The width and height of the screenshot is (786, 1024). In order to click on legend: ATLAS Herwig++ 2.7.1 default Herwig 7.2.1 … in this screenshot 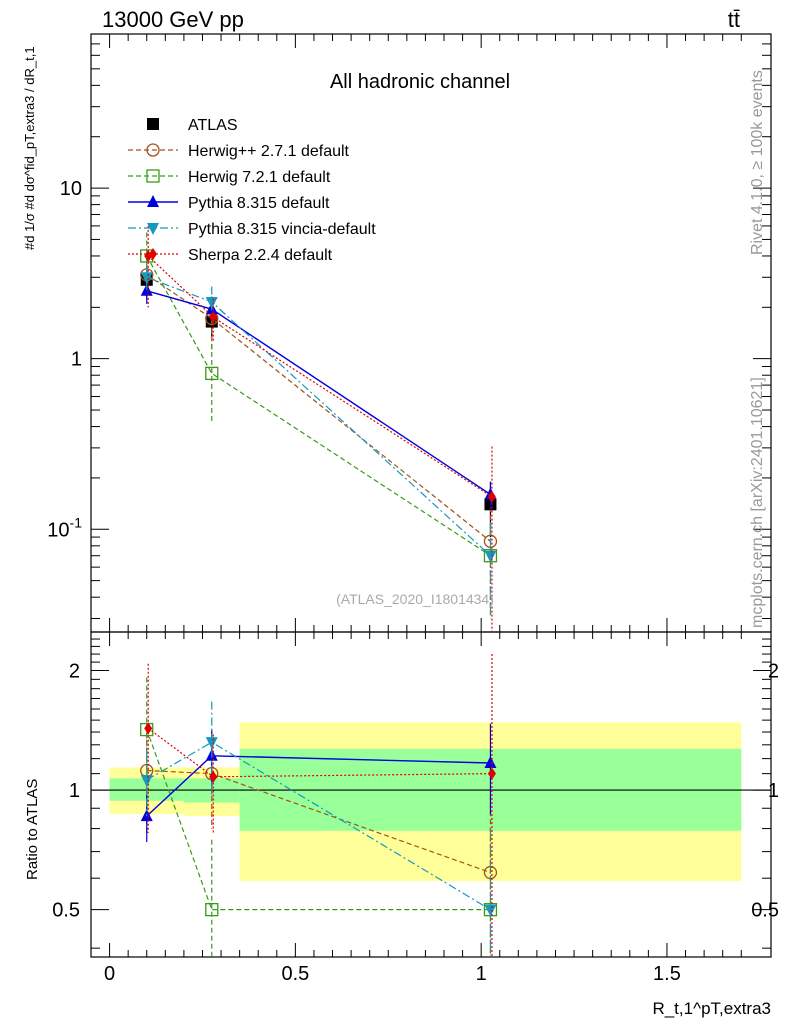, I will do `click(252, 190)`.